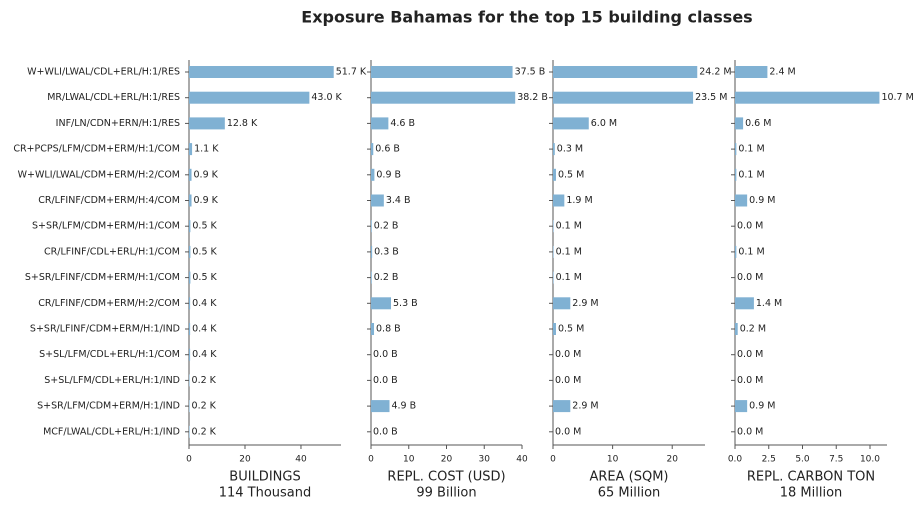 The width and height of the screenshot is (924, 510). I want to click on x-tick-label: 7.5, so click(836, 460).